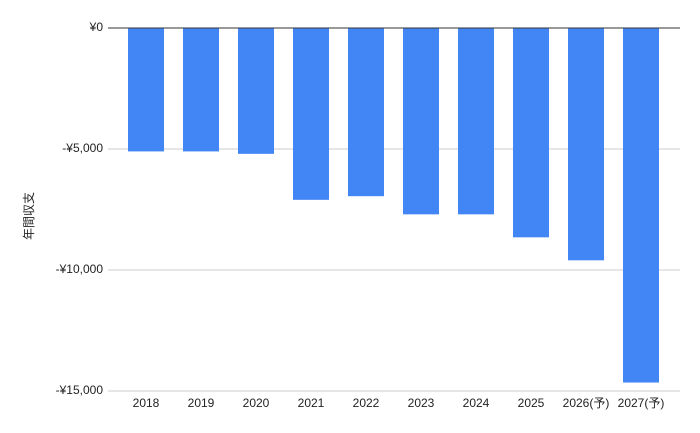 The width and height of the screenshot is (700, 433). Describe the element at coordinates (311, 403) in the screenshot. I see `x-tick-label: 2021` at that location.